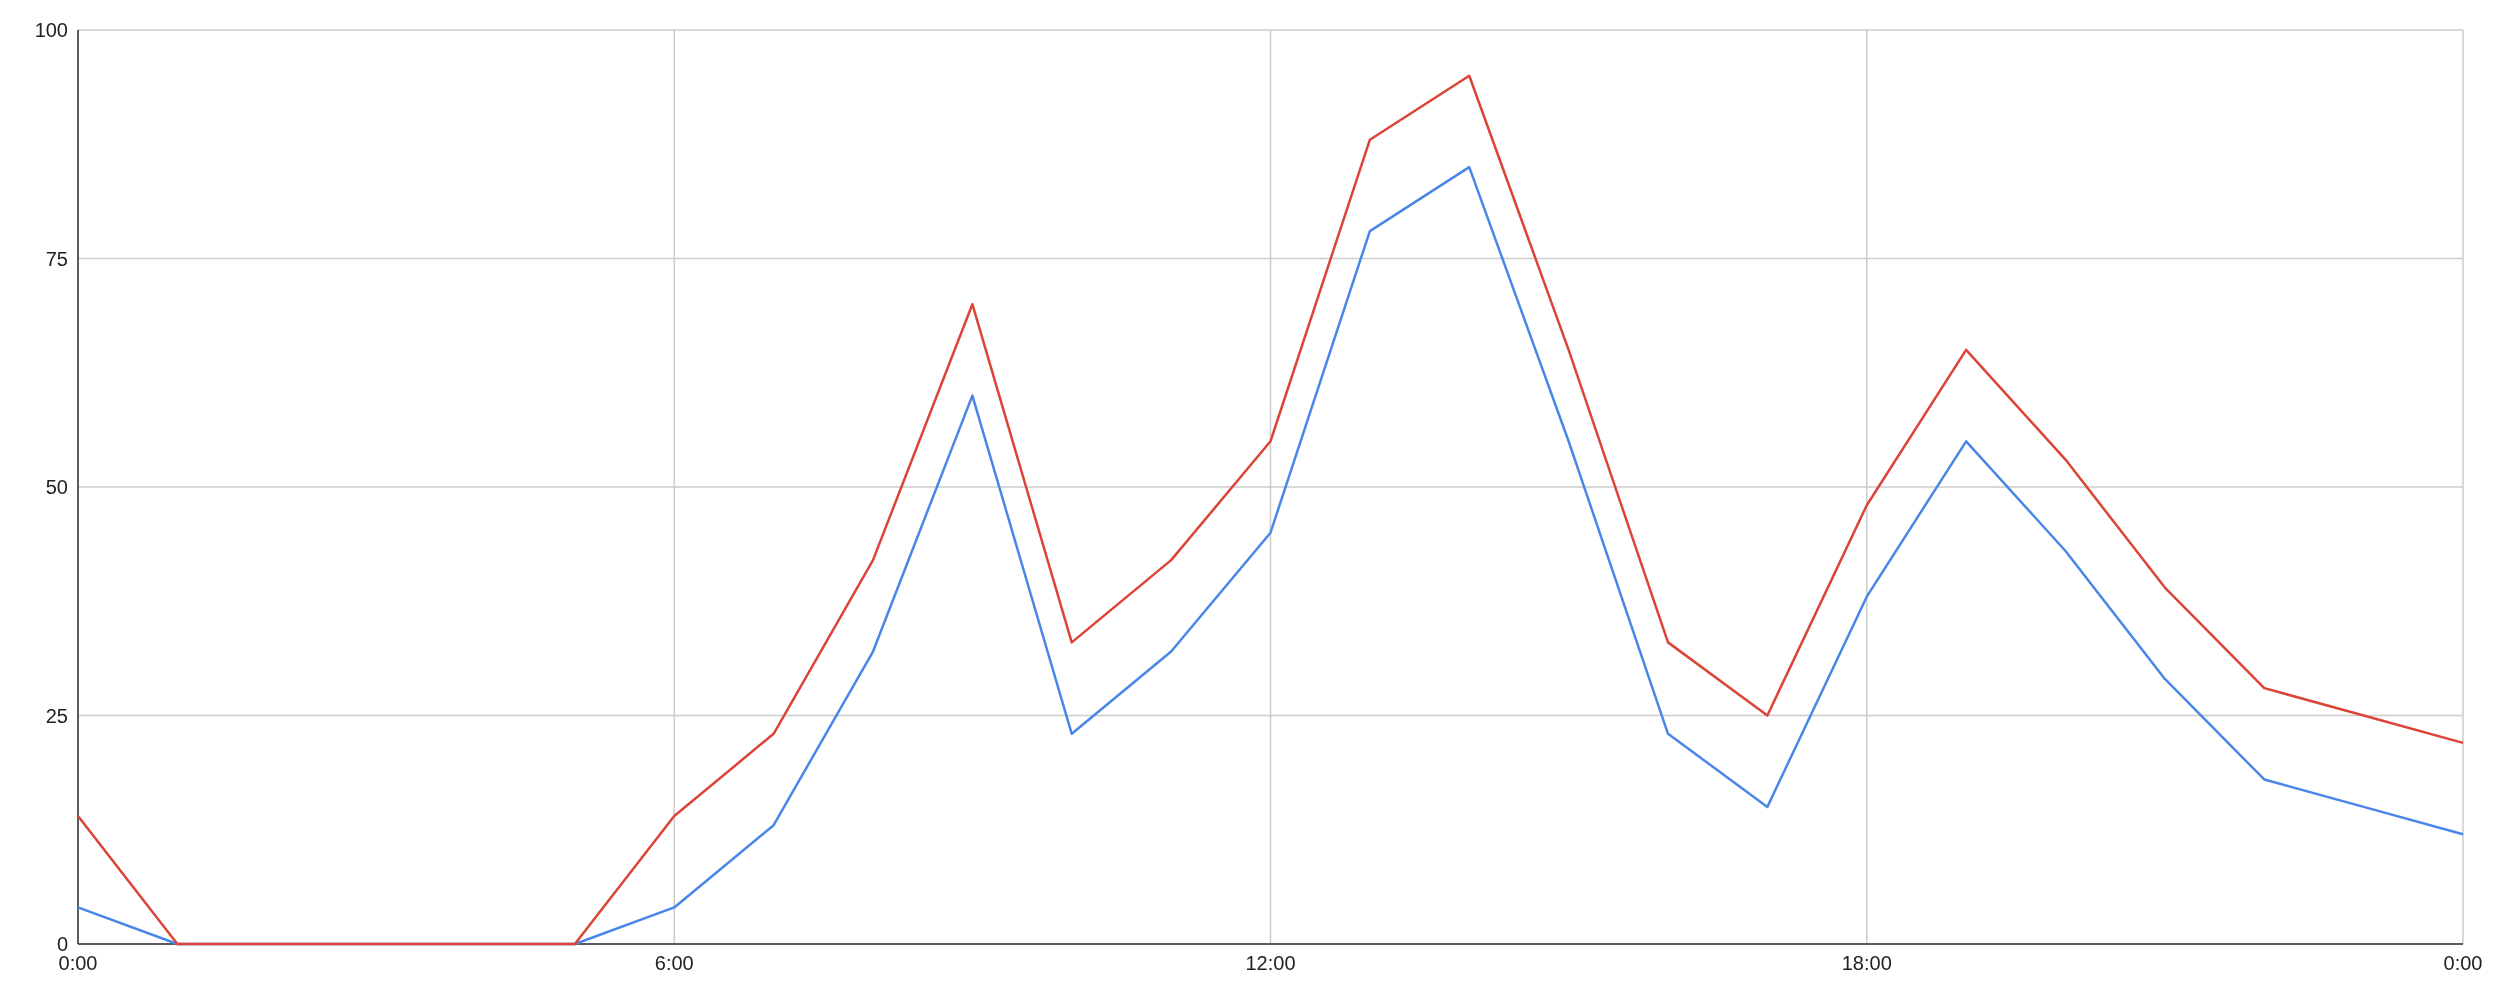  What do you see at coordinates (56, 487) in the screenshot?
I see `y-tick-label: 50` at bounding box center [56, 487].